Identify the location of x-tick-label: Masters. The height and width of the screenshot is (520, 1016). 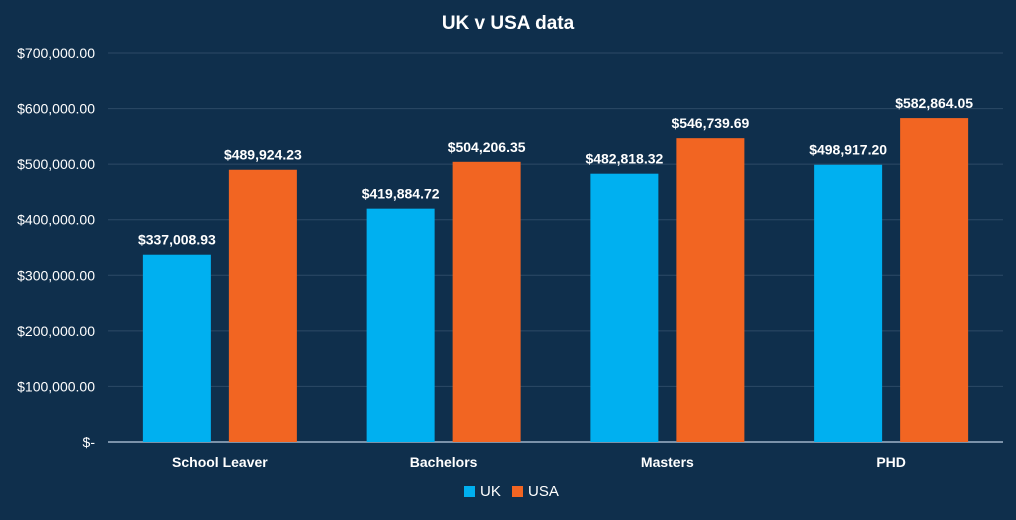
(667, 462).